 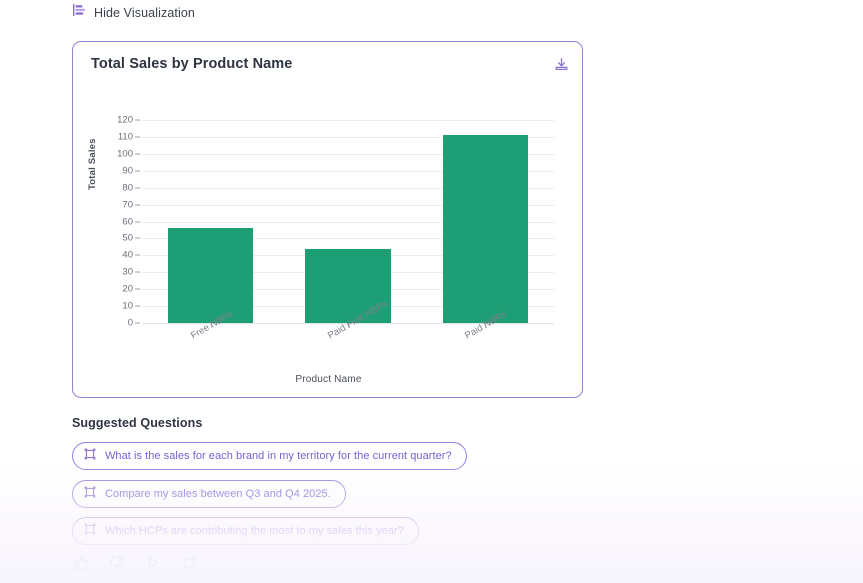 What do you see at coordinates (561, 64) in the screenshot?
I see `download-icon` at bounding box center [561, 64].